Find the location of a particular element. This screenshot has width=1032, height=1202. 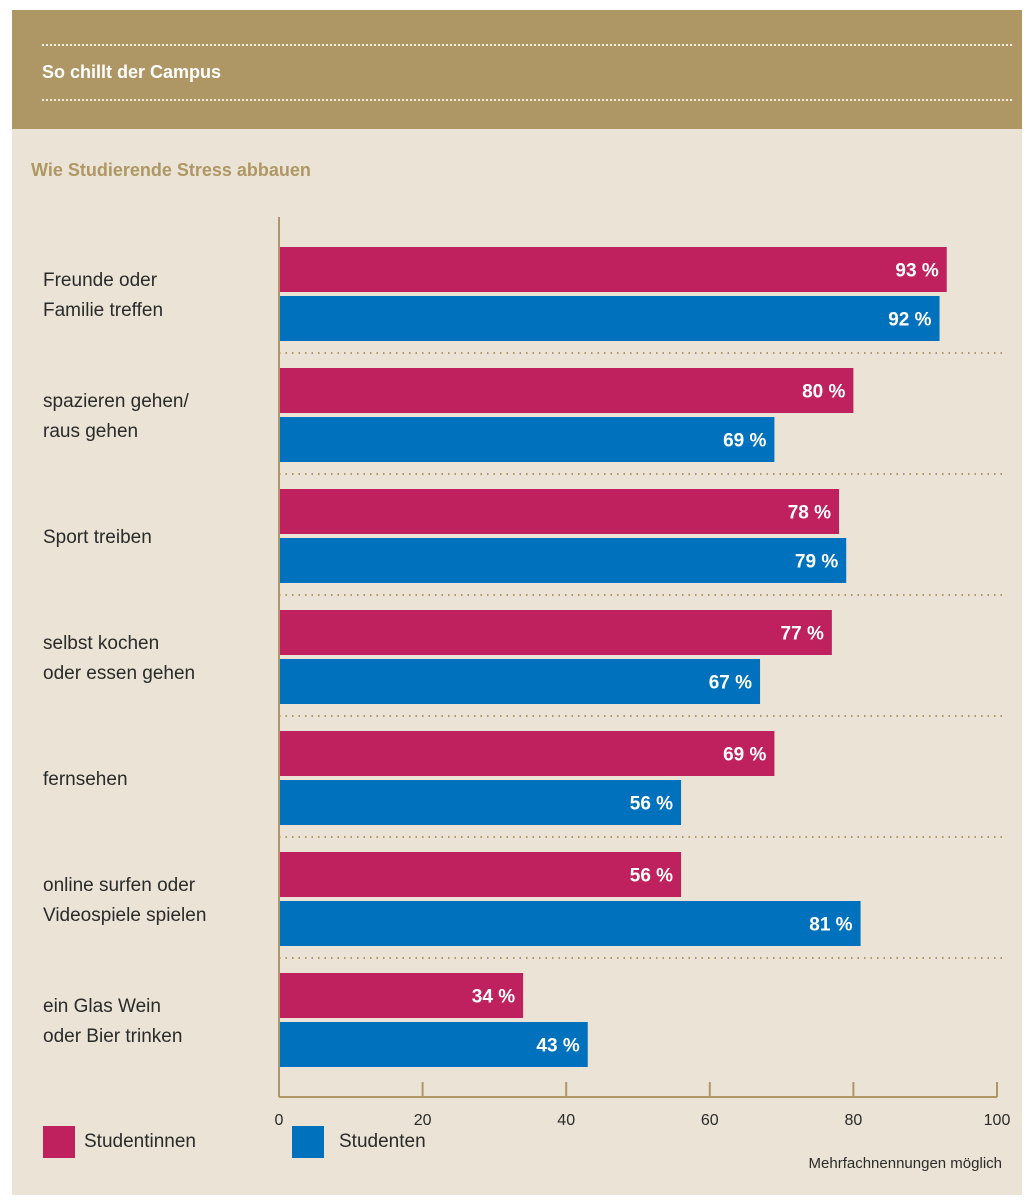

header-dotted-rule-bottom is located at coordinates (527, 100).